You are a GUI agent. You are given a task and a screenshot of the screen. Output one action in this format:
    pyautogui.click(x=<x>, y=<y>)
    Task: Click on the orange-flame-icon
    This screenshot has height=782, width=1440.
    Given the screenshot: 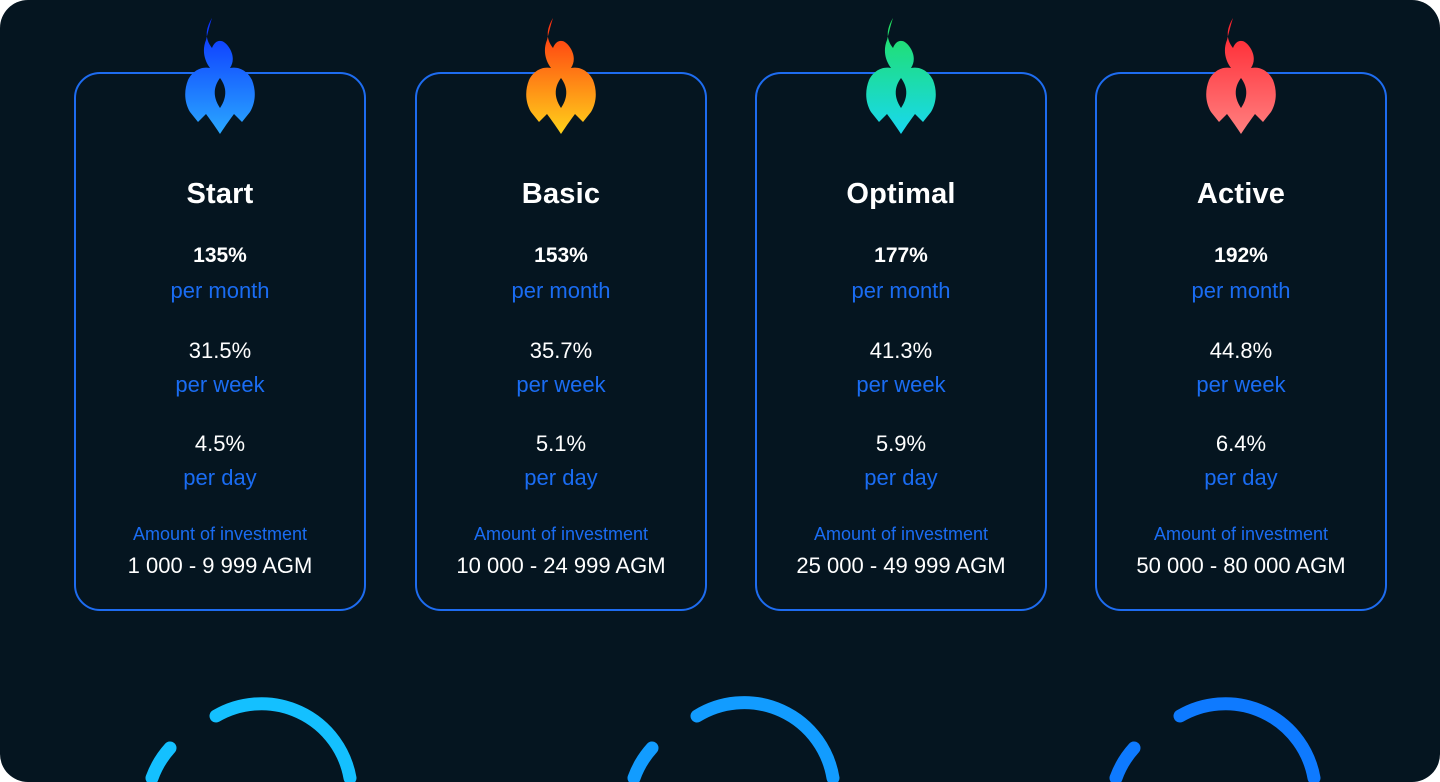 What is the action you would take?
    pyautogui.click(x=561, y=76)
    